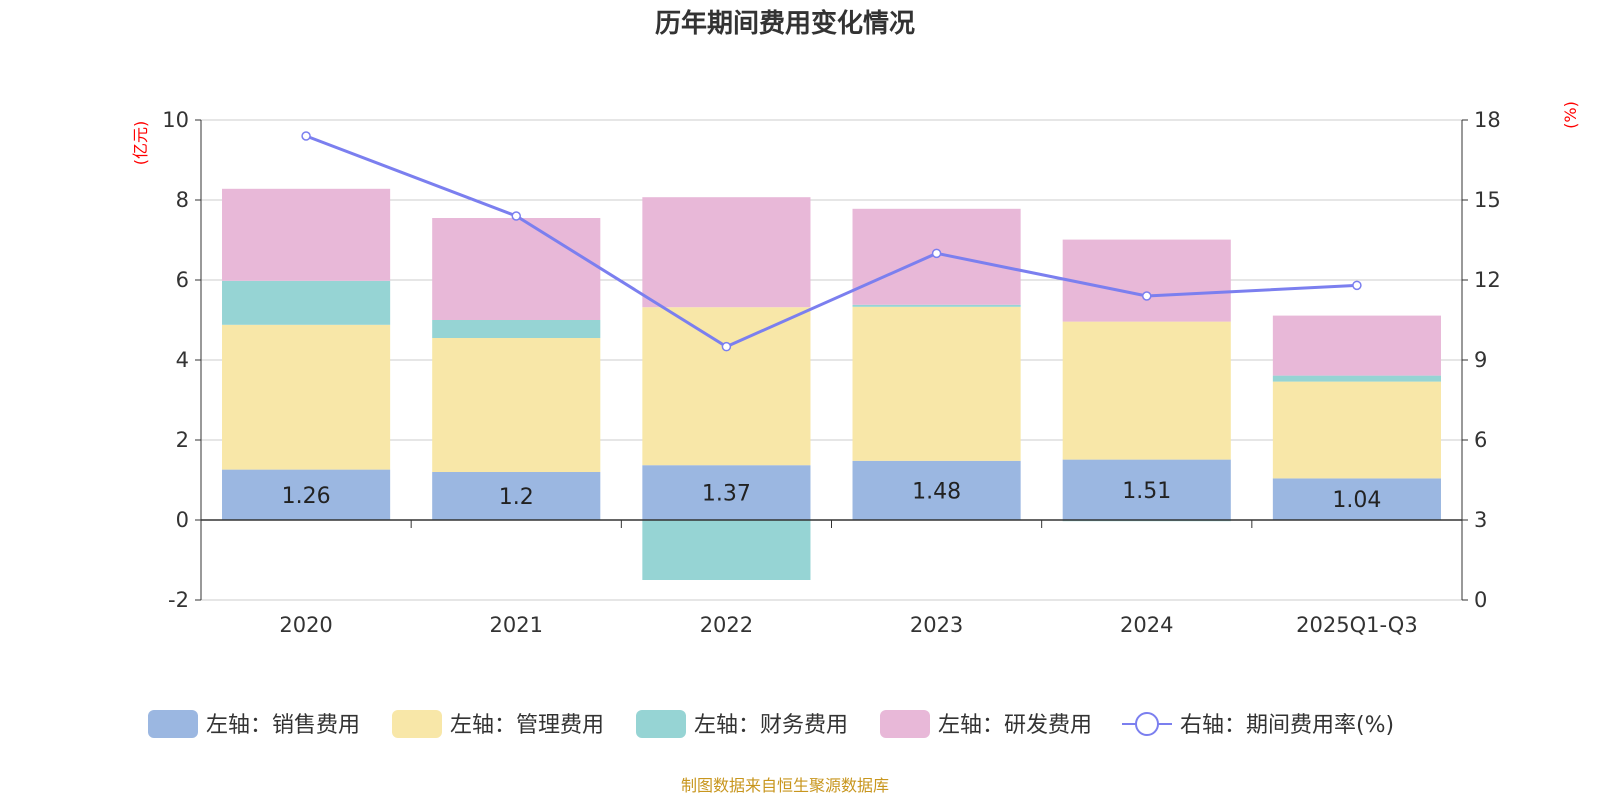  Describe the element at coordinates (726, 386) in the screenshot. I see `bar-管理费用-2022` at that location.